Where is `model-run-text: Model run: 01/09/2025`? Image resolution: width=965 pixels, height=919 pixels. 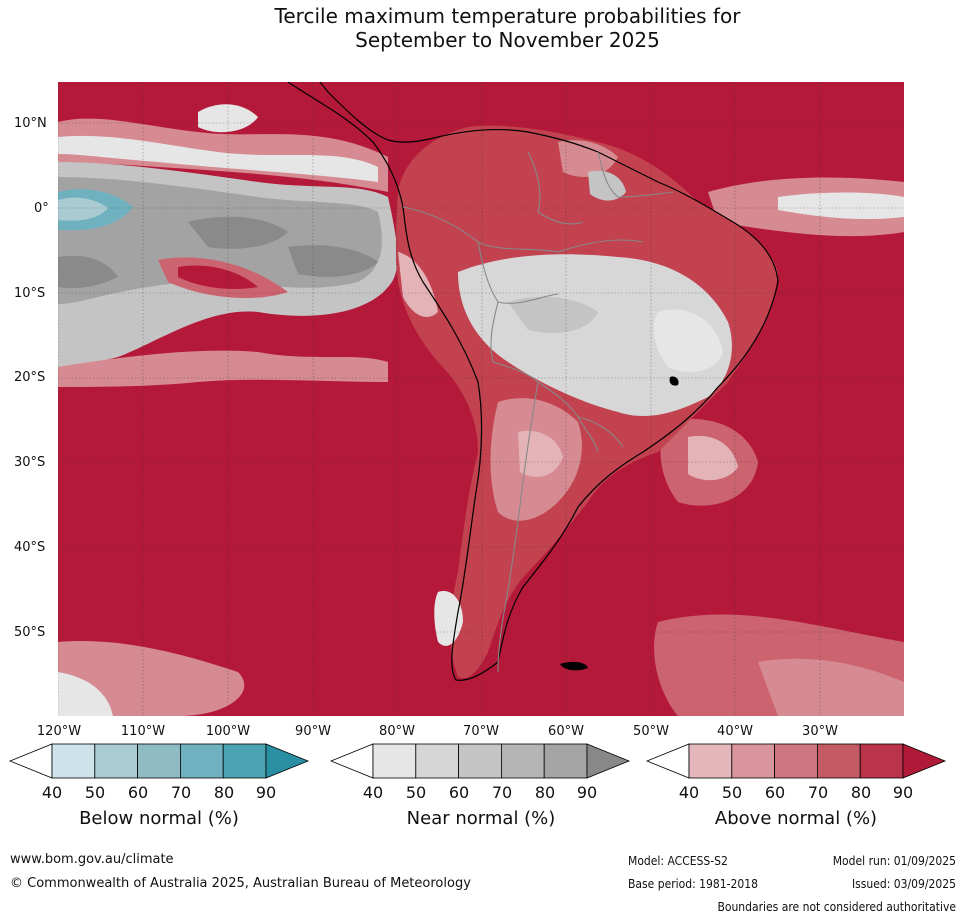 model-run-text: Model run: 01/09/2025 is located at coordinates (894, 861).